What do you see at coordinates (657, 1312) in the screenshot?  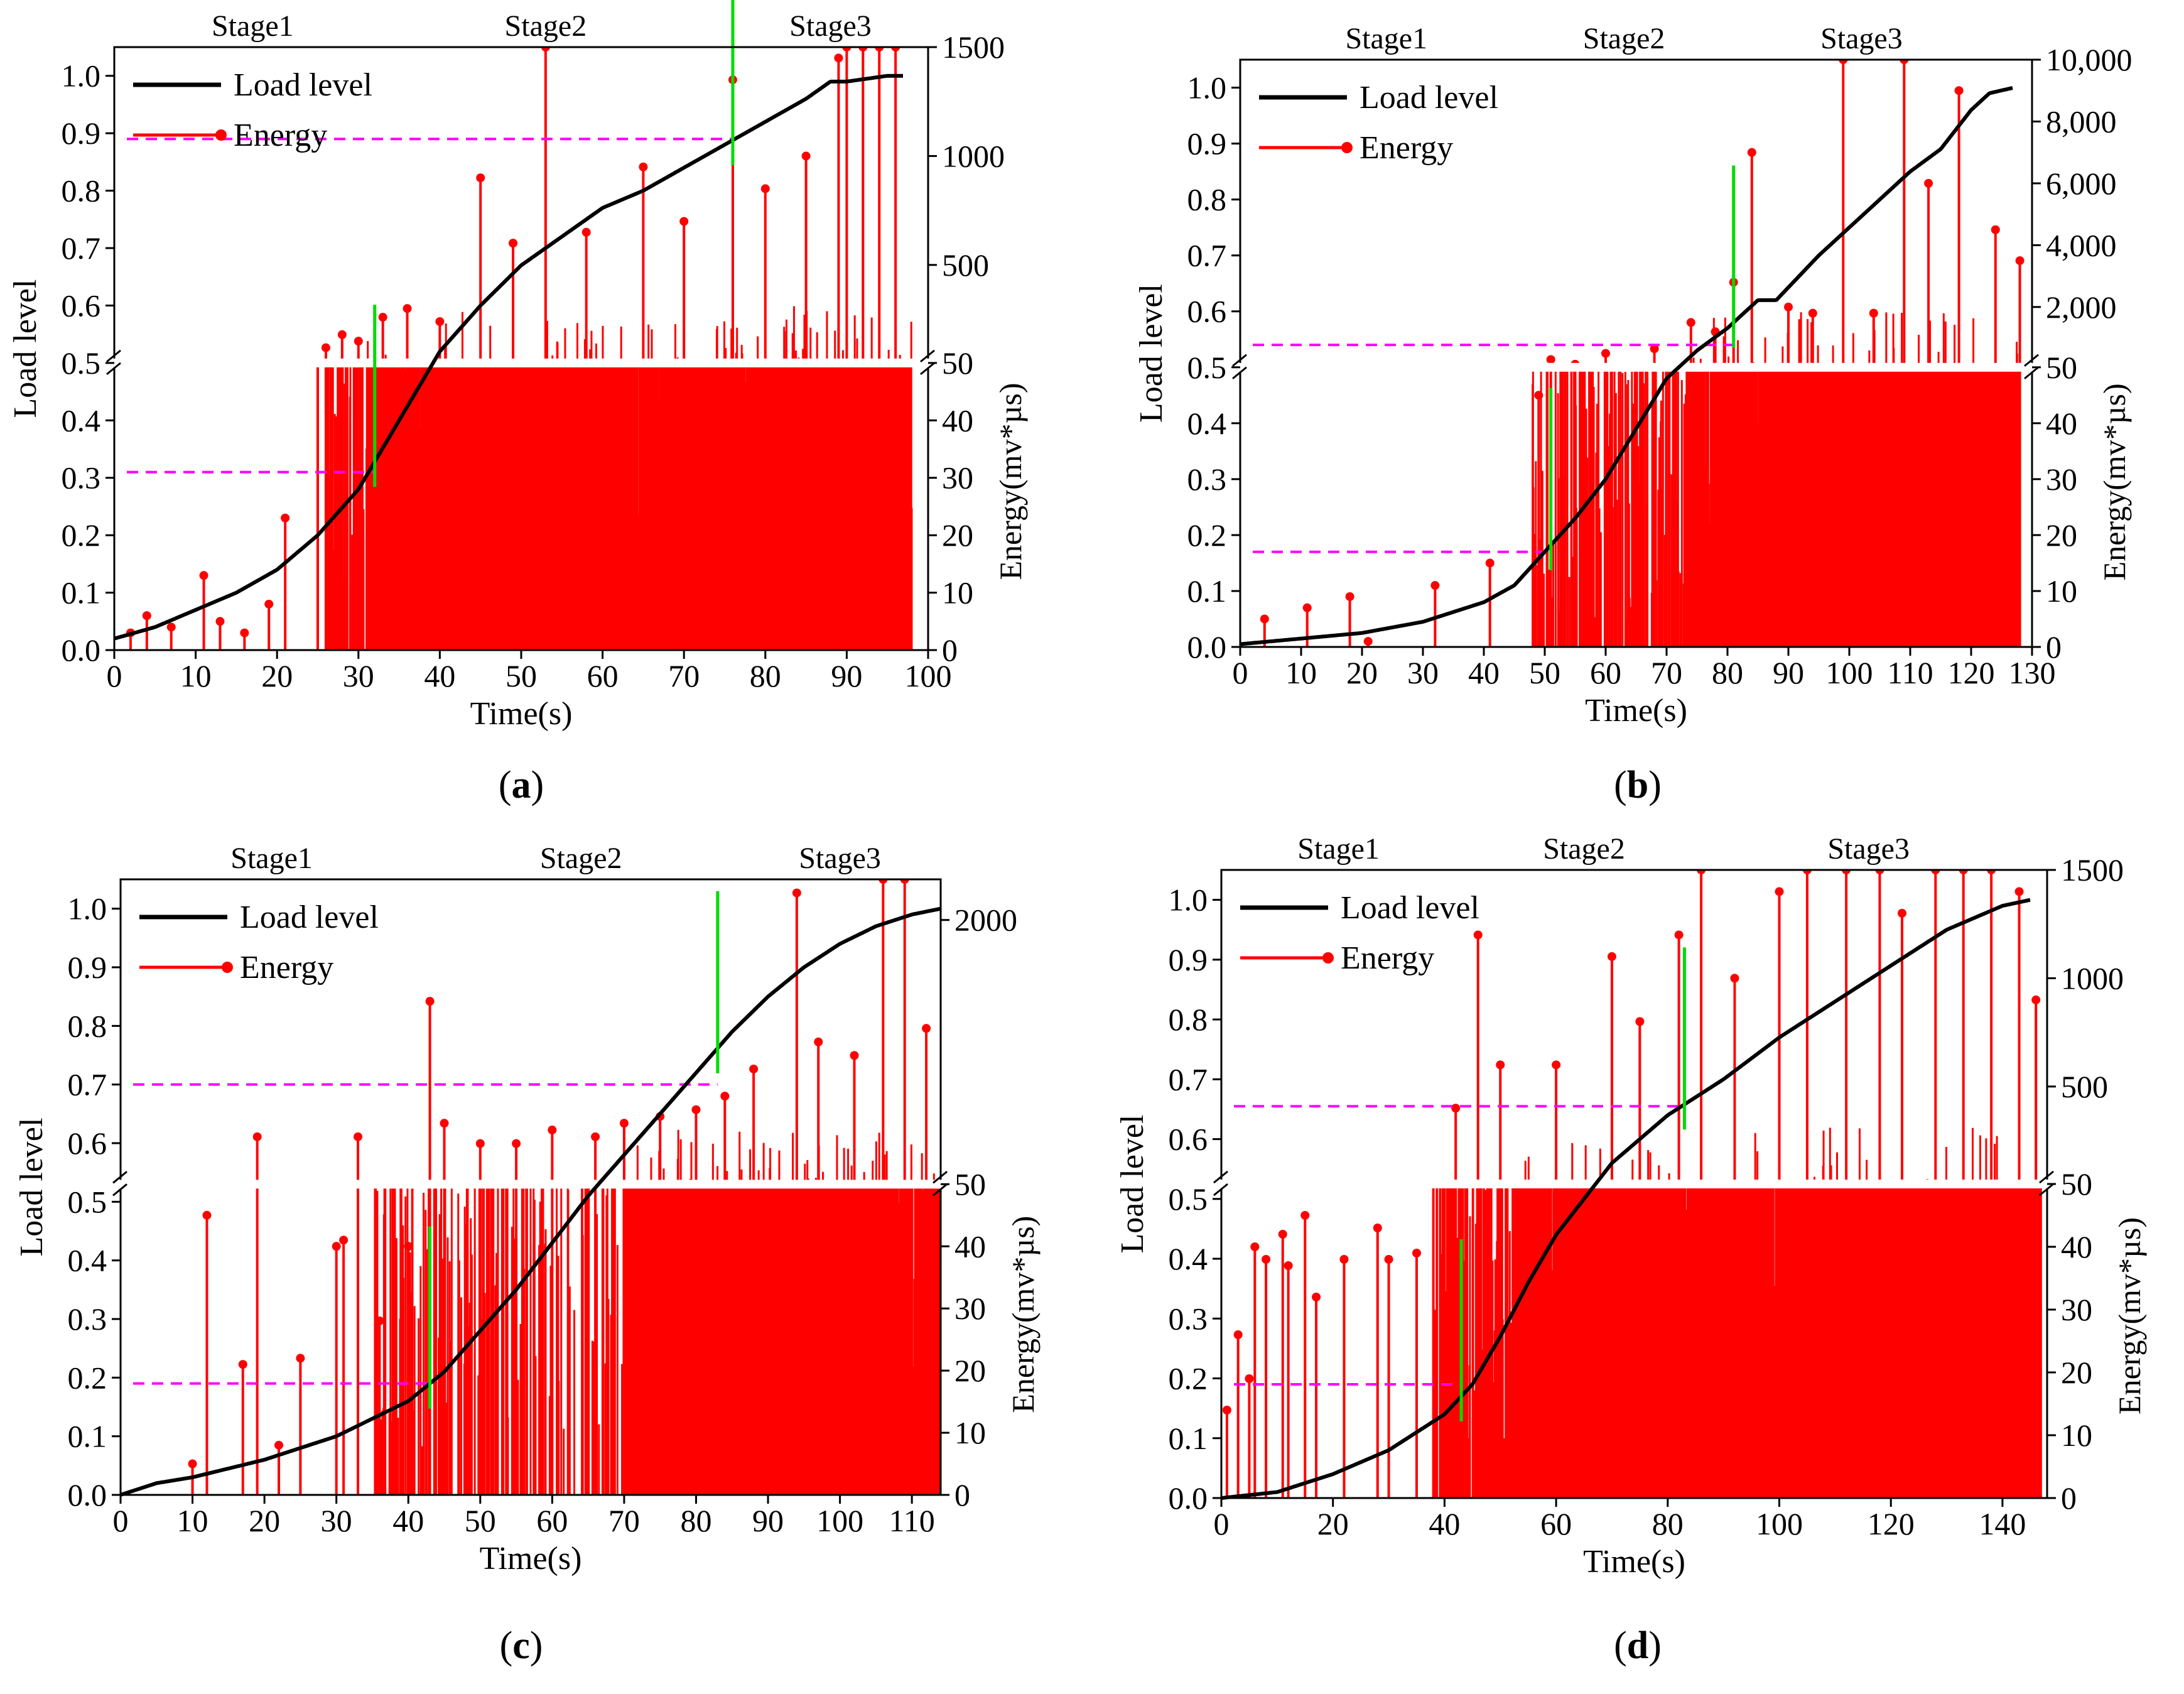 I see `energy-dense-stems` at bounding box center [657, 1312].